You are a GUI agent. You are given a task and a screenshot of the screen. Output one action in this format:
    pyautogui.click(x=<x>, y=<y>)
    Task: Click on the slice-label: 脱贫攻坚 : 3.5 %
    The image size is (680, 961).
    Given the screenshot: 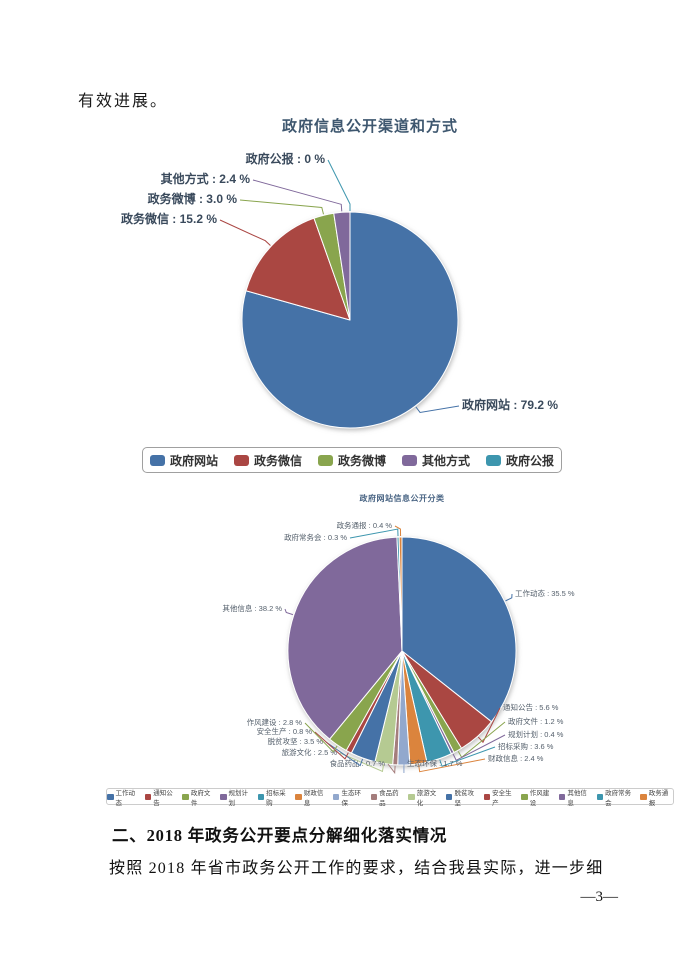 What is the action you would take?
    pyautogui.click(x=296, y=741)
    